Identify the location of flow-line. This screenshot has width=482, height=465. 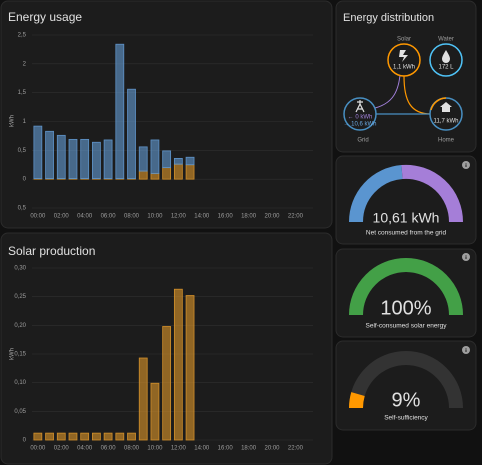
(387, 91).